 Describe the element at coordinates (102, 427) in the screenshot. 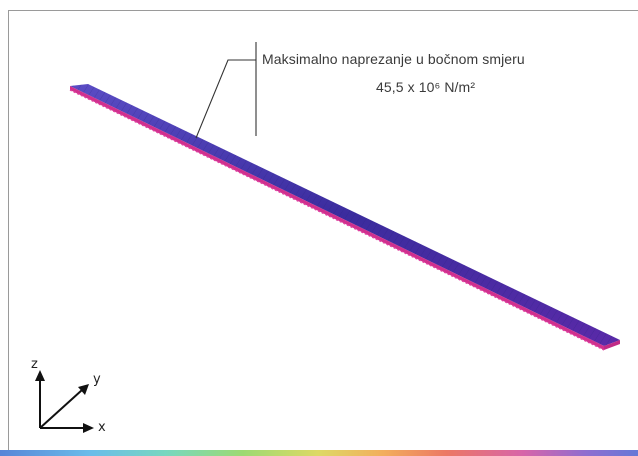

I see `x-axis-label: x` at that location.